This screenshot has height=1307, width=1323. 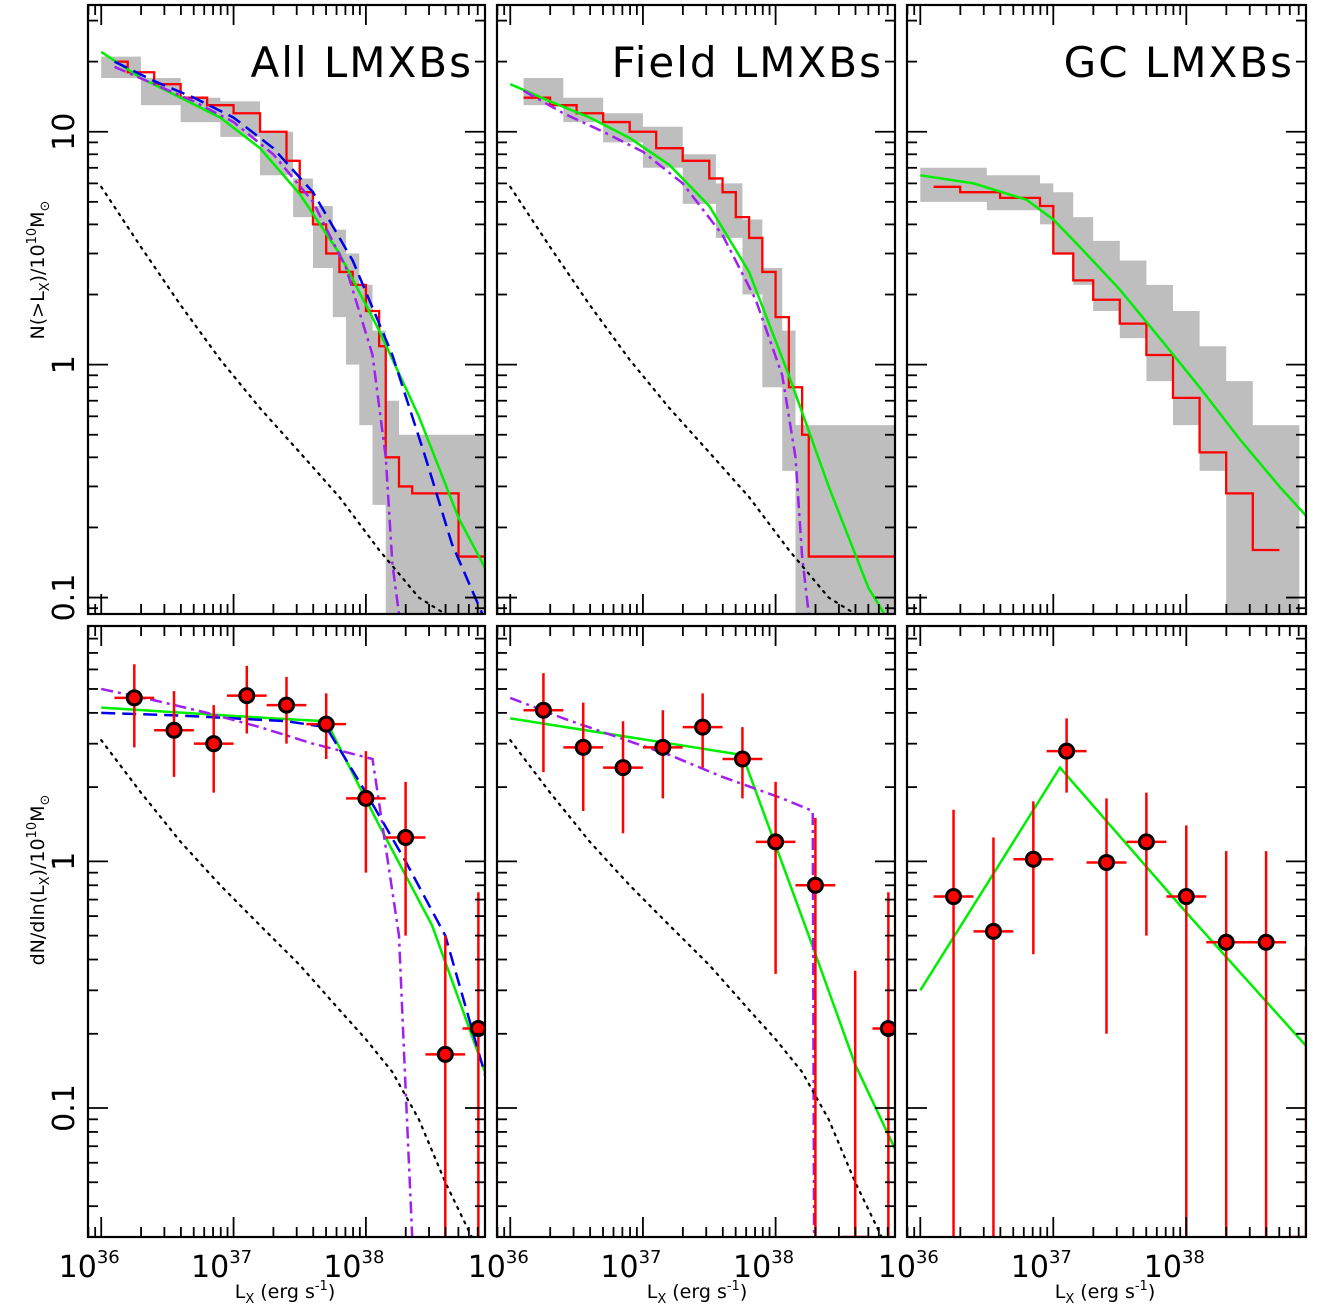 I want to click on panel-top-middle: Field LMXBs, so click(x=696, y=309).